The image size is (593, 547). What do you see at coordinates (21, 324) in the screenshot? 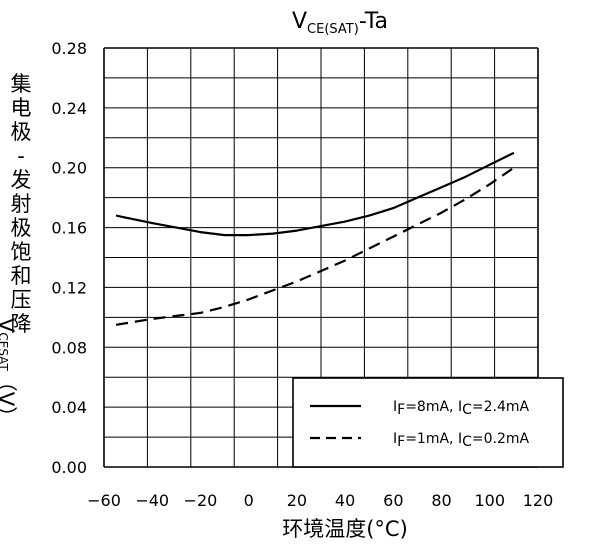
I see `y-axis-label-char: 降` at bounding box center [21, 324].